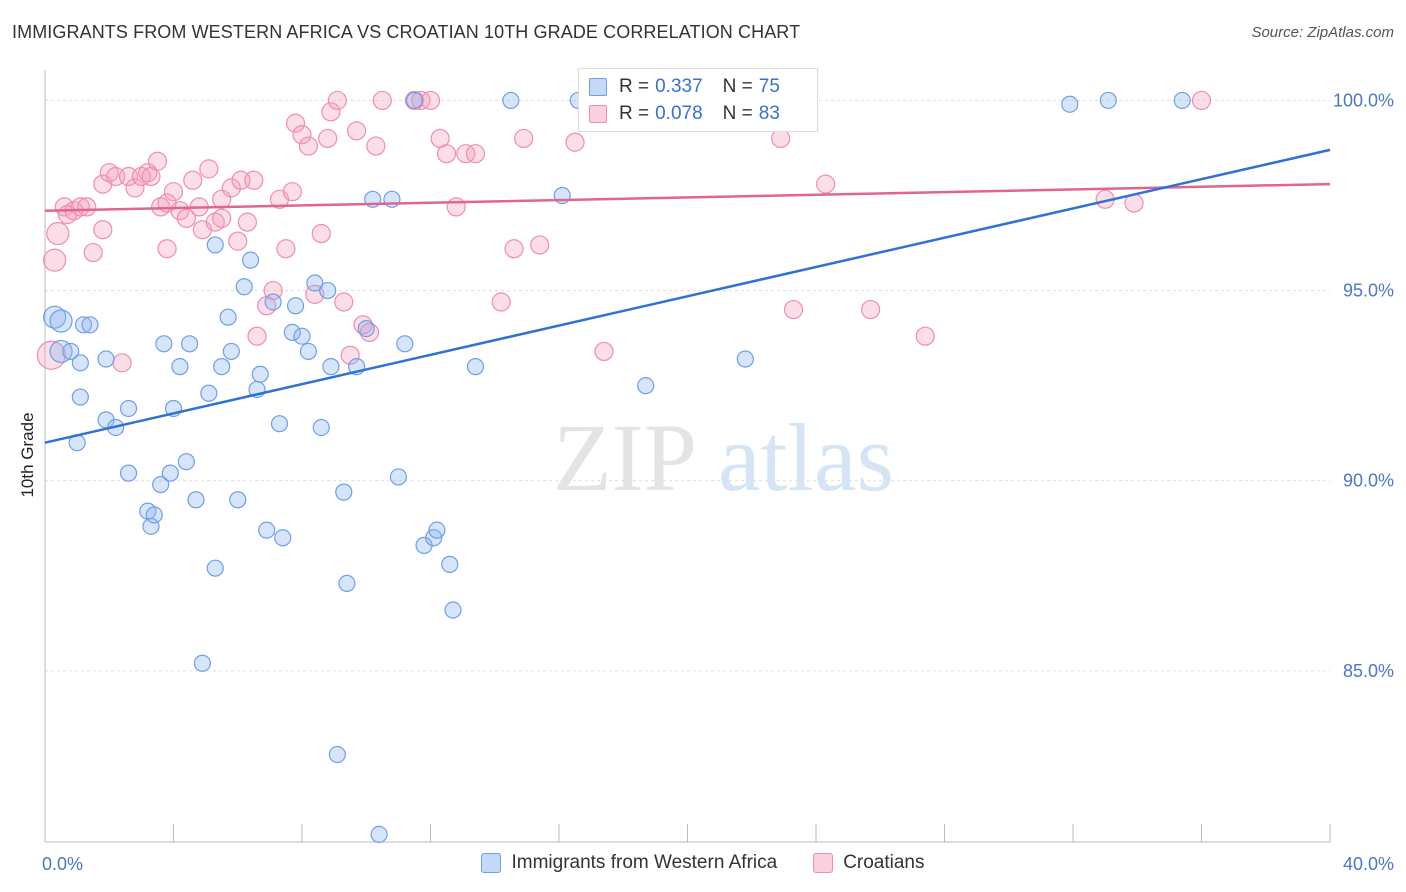 The height and width of the screenshot is (892, 1406). I want to click on legend-item-croatians: Croatians, so click(869, 863).